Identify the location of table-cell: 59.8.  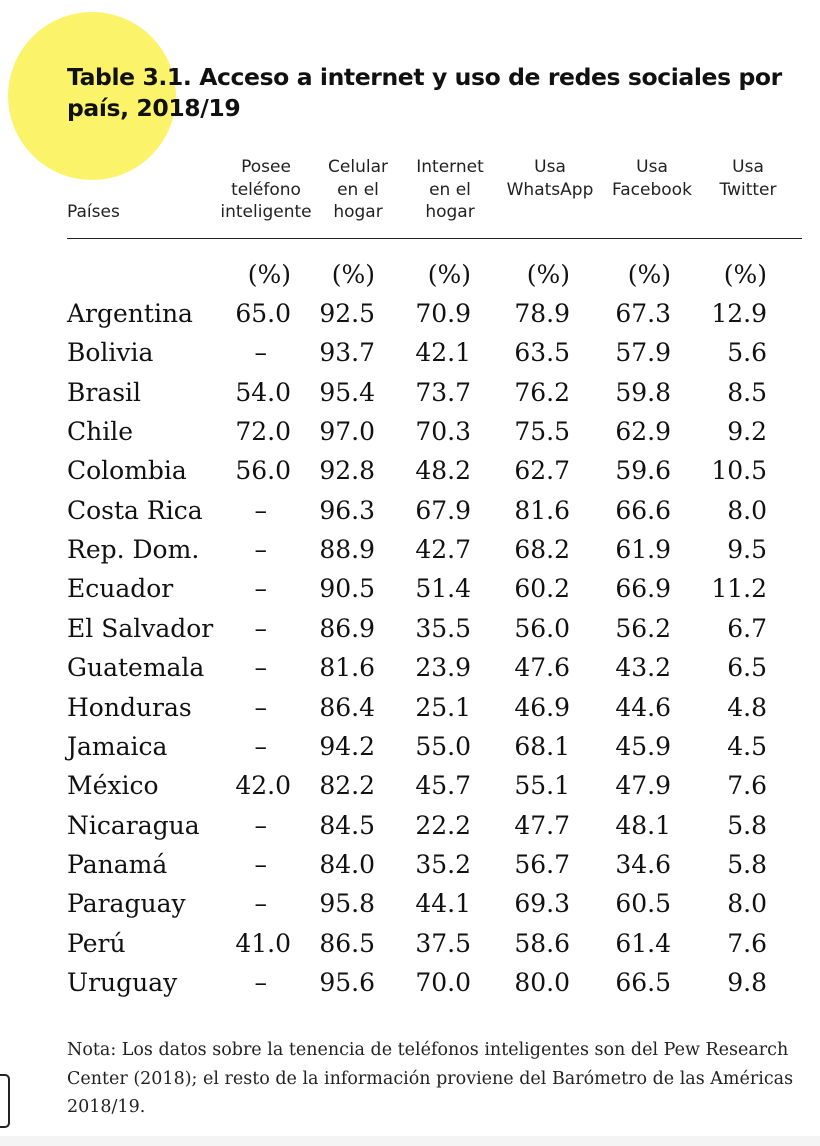
(643, 392).